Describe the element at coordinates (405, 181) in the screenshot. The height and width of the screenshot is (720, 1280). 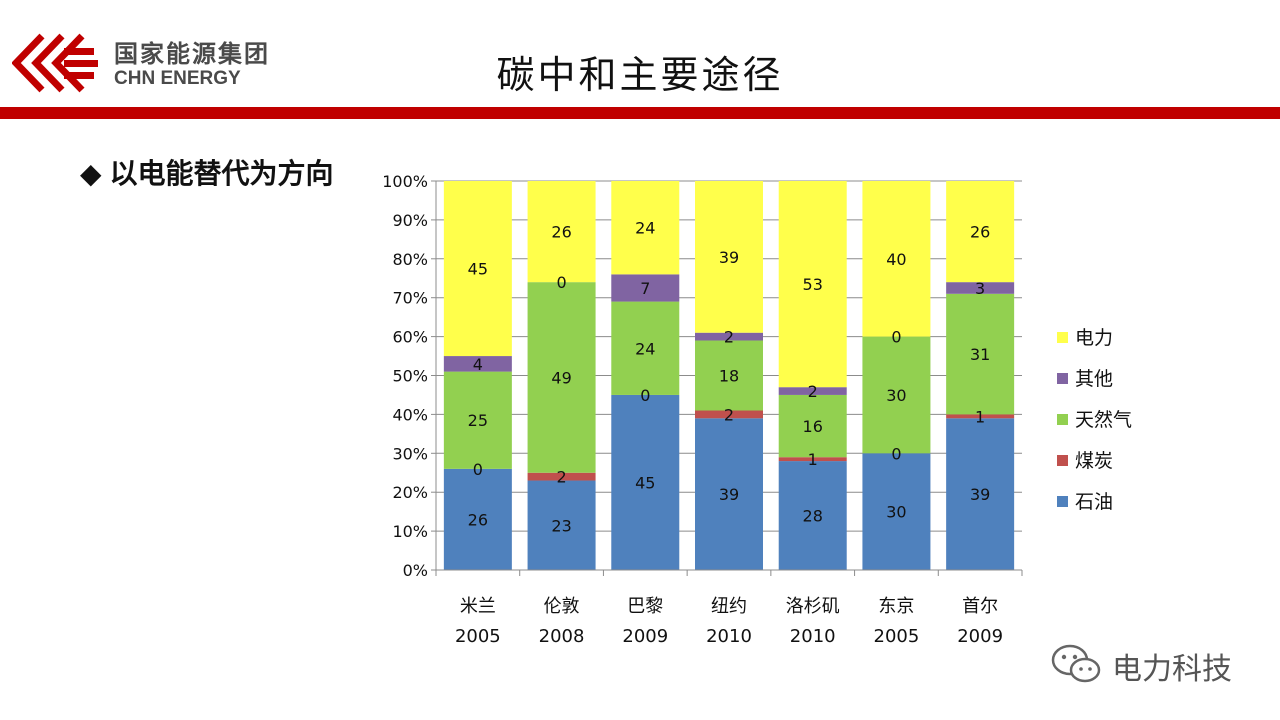
I see `y-tick-label: 100%` at that location.